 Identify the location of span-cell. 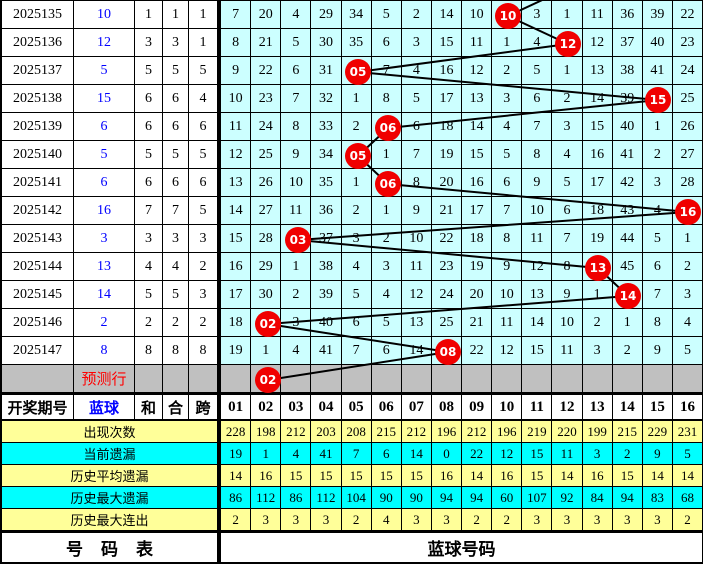
(203, 379).